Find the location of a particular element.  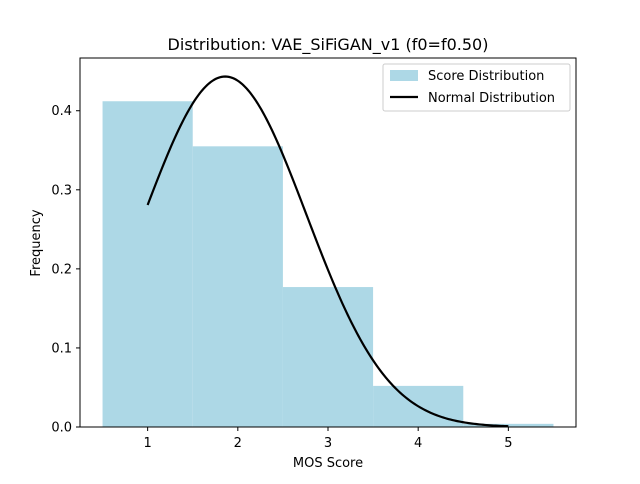

x-tick-label: 5 is located at coordinates (508, 443).